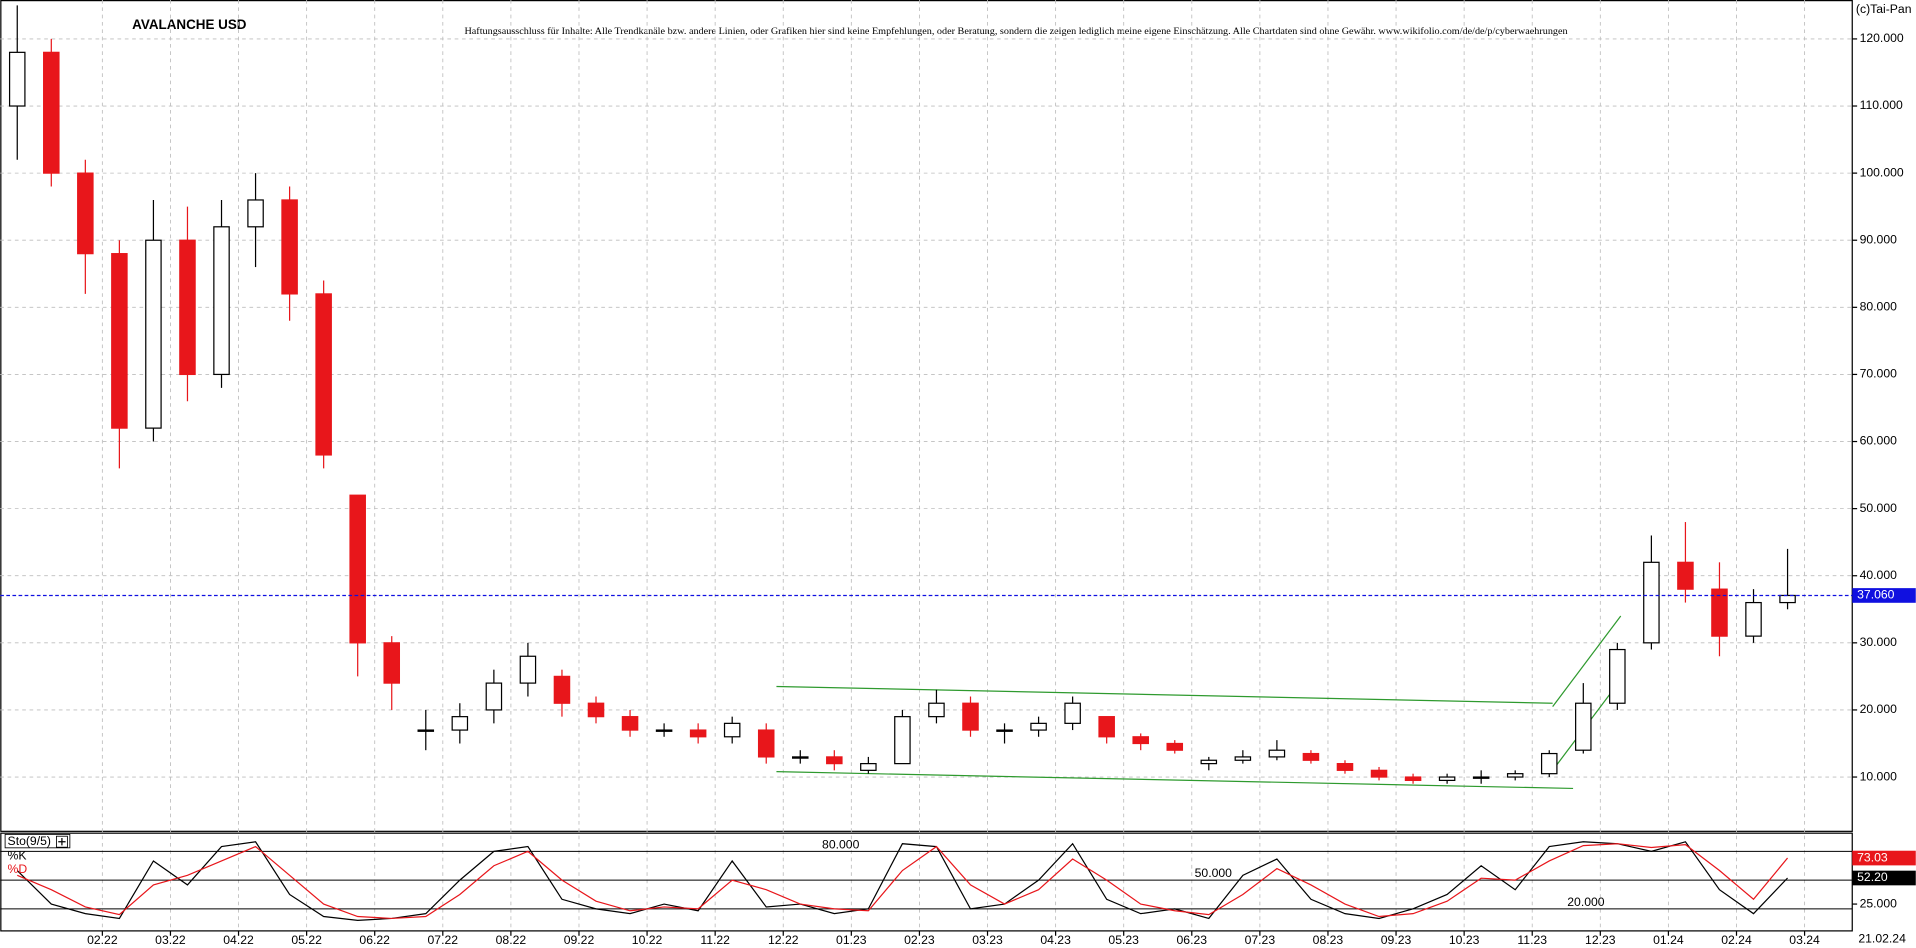  What do you see at coordinates (1881, 105) in the screenshot?
I see `y-tick-label: 110.000` at bounding box center [1881, 105].